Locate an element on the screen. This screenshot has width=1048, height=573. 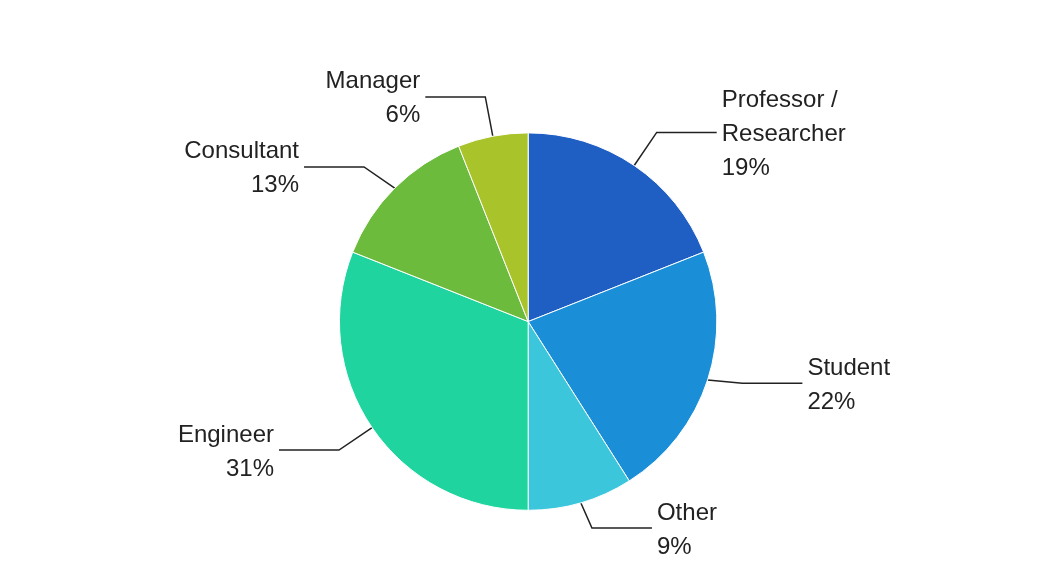
slice-label: Student is located at coordinates (849, 366).